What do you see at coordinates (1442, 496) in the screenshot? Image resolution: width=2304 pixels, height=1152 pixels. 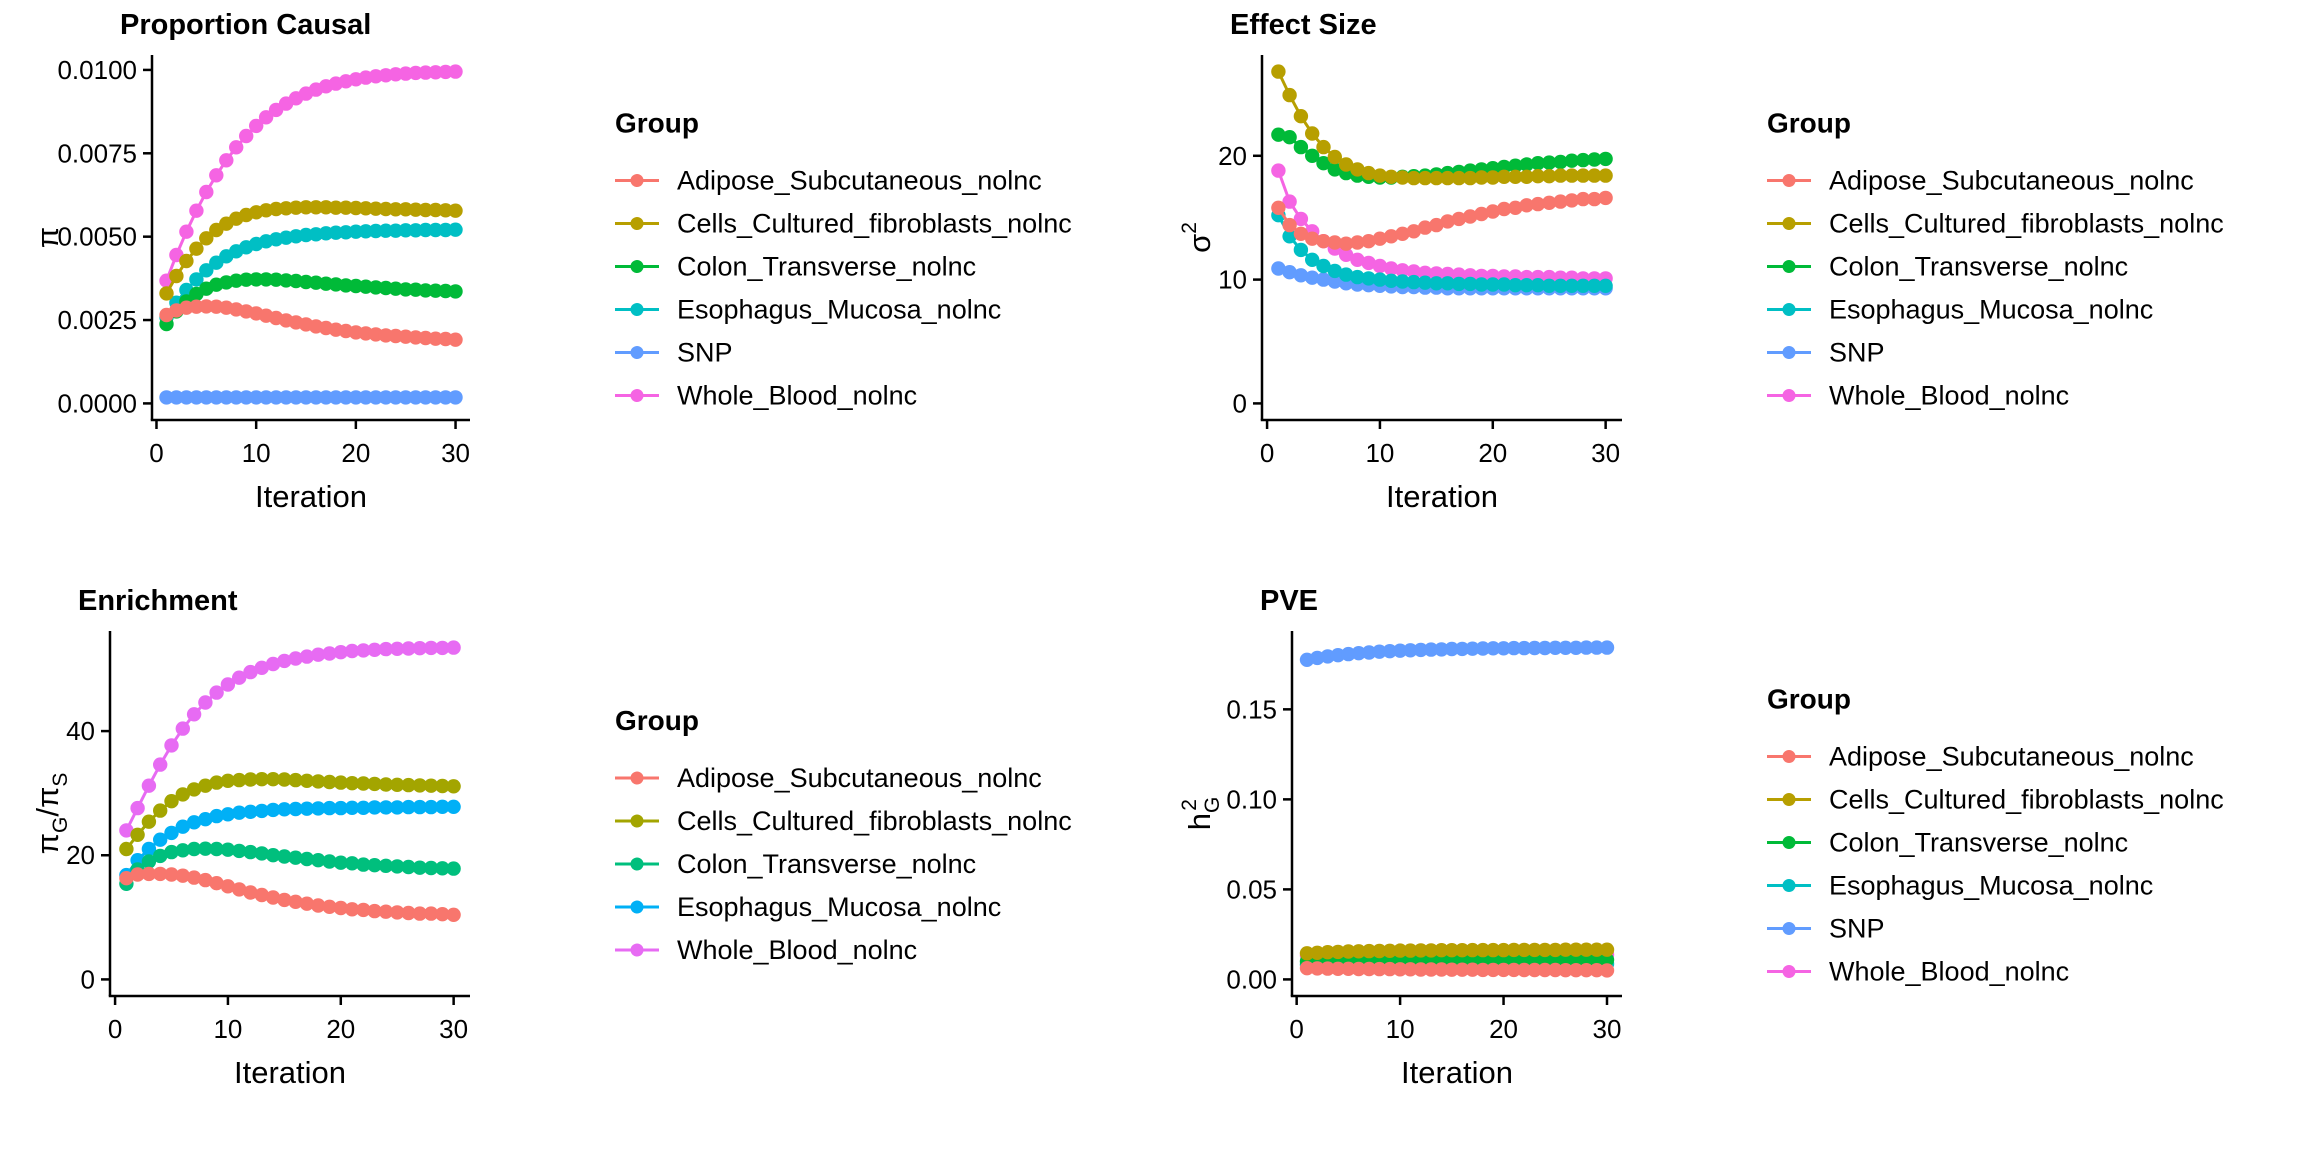 I see `x-axis-title: Iteration` at bounding box center [1442, 496].